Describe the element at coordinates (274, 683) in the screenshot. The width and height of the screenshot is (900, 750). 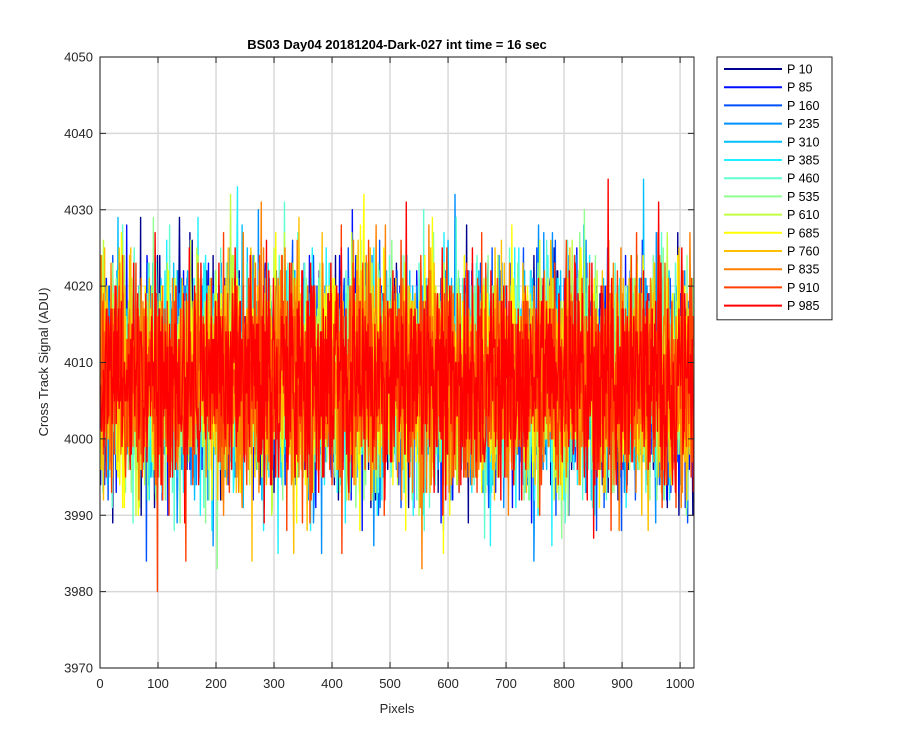
I see `x-tick-label: 300` at that location.